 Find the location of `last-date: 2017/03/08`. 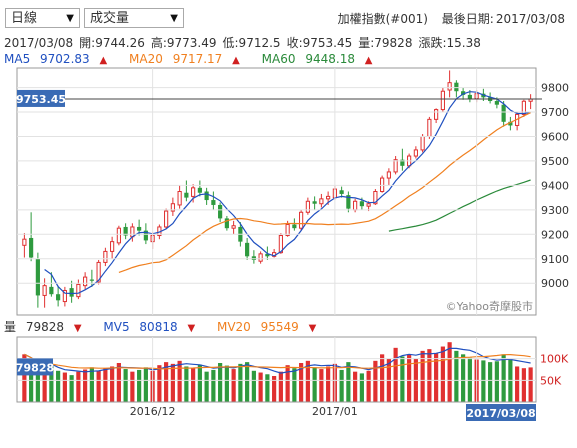

last-date: 2017/03/08 is located at coordinates (530, 19).